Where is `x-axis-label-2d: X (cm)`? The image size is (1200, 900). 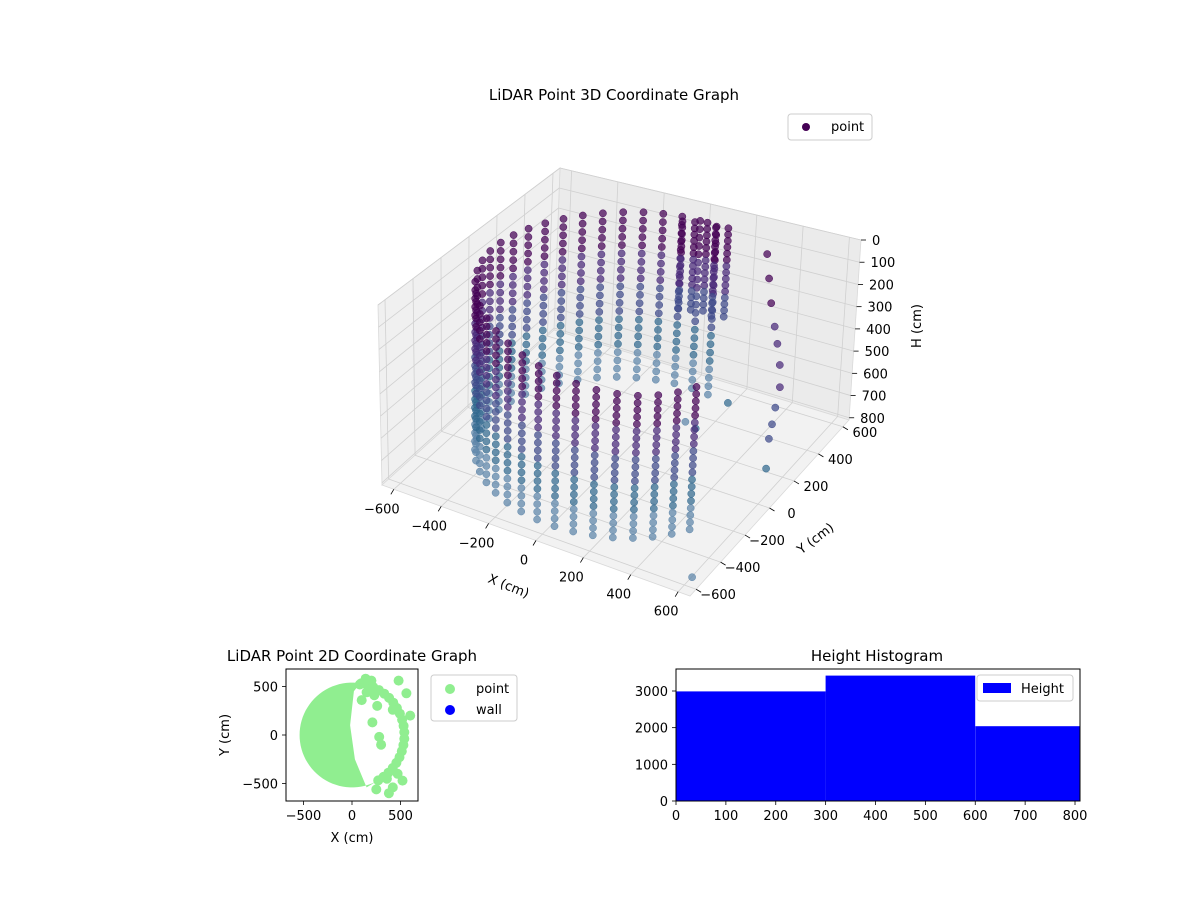
x-axis-label-2d: X (cm) is located at coordinates (352, 838).